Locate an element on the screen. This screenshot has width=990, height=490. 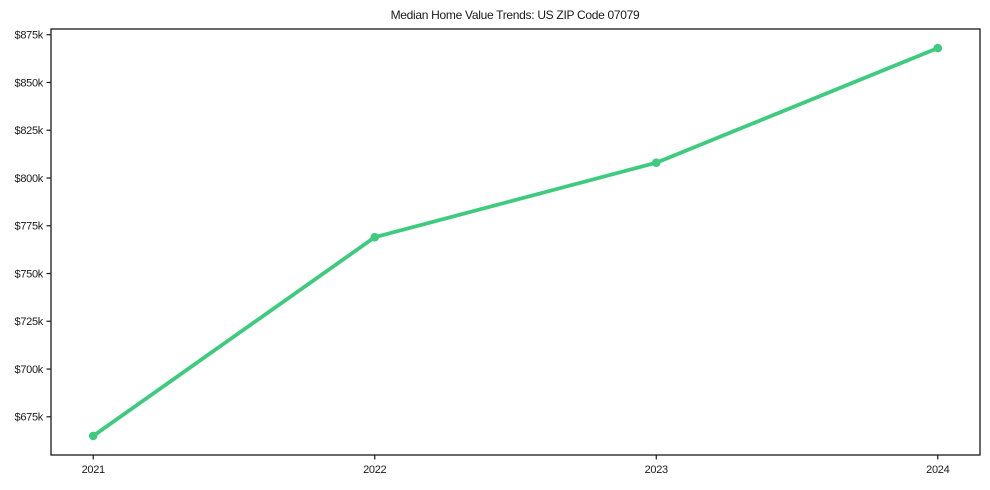
data-point-2022 is located at coordinates (375, 237).